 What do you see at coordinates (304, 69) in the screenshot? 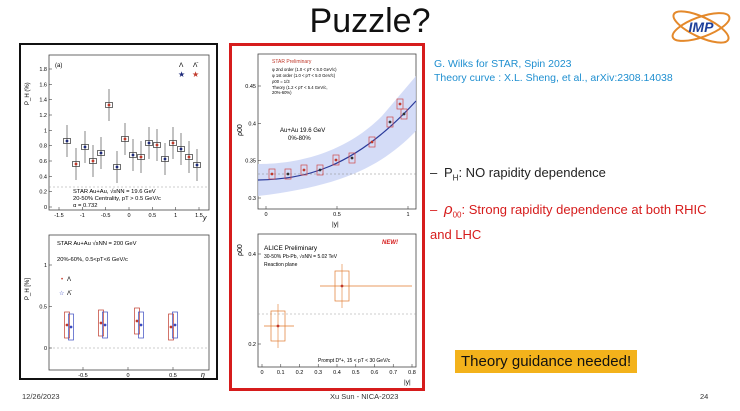
I see `panel-c-legend-1: φ 2nd order (1.0 < pT < 5.0 GeV/c)` at bounding box center [304, 69].